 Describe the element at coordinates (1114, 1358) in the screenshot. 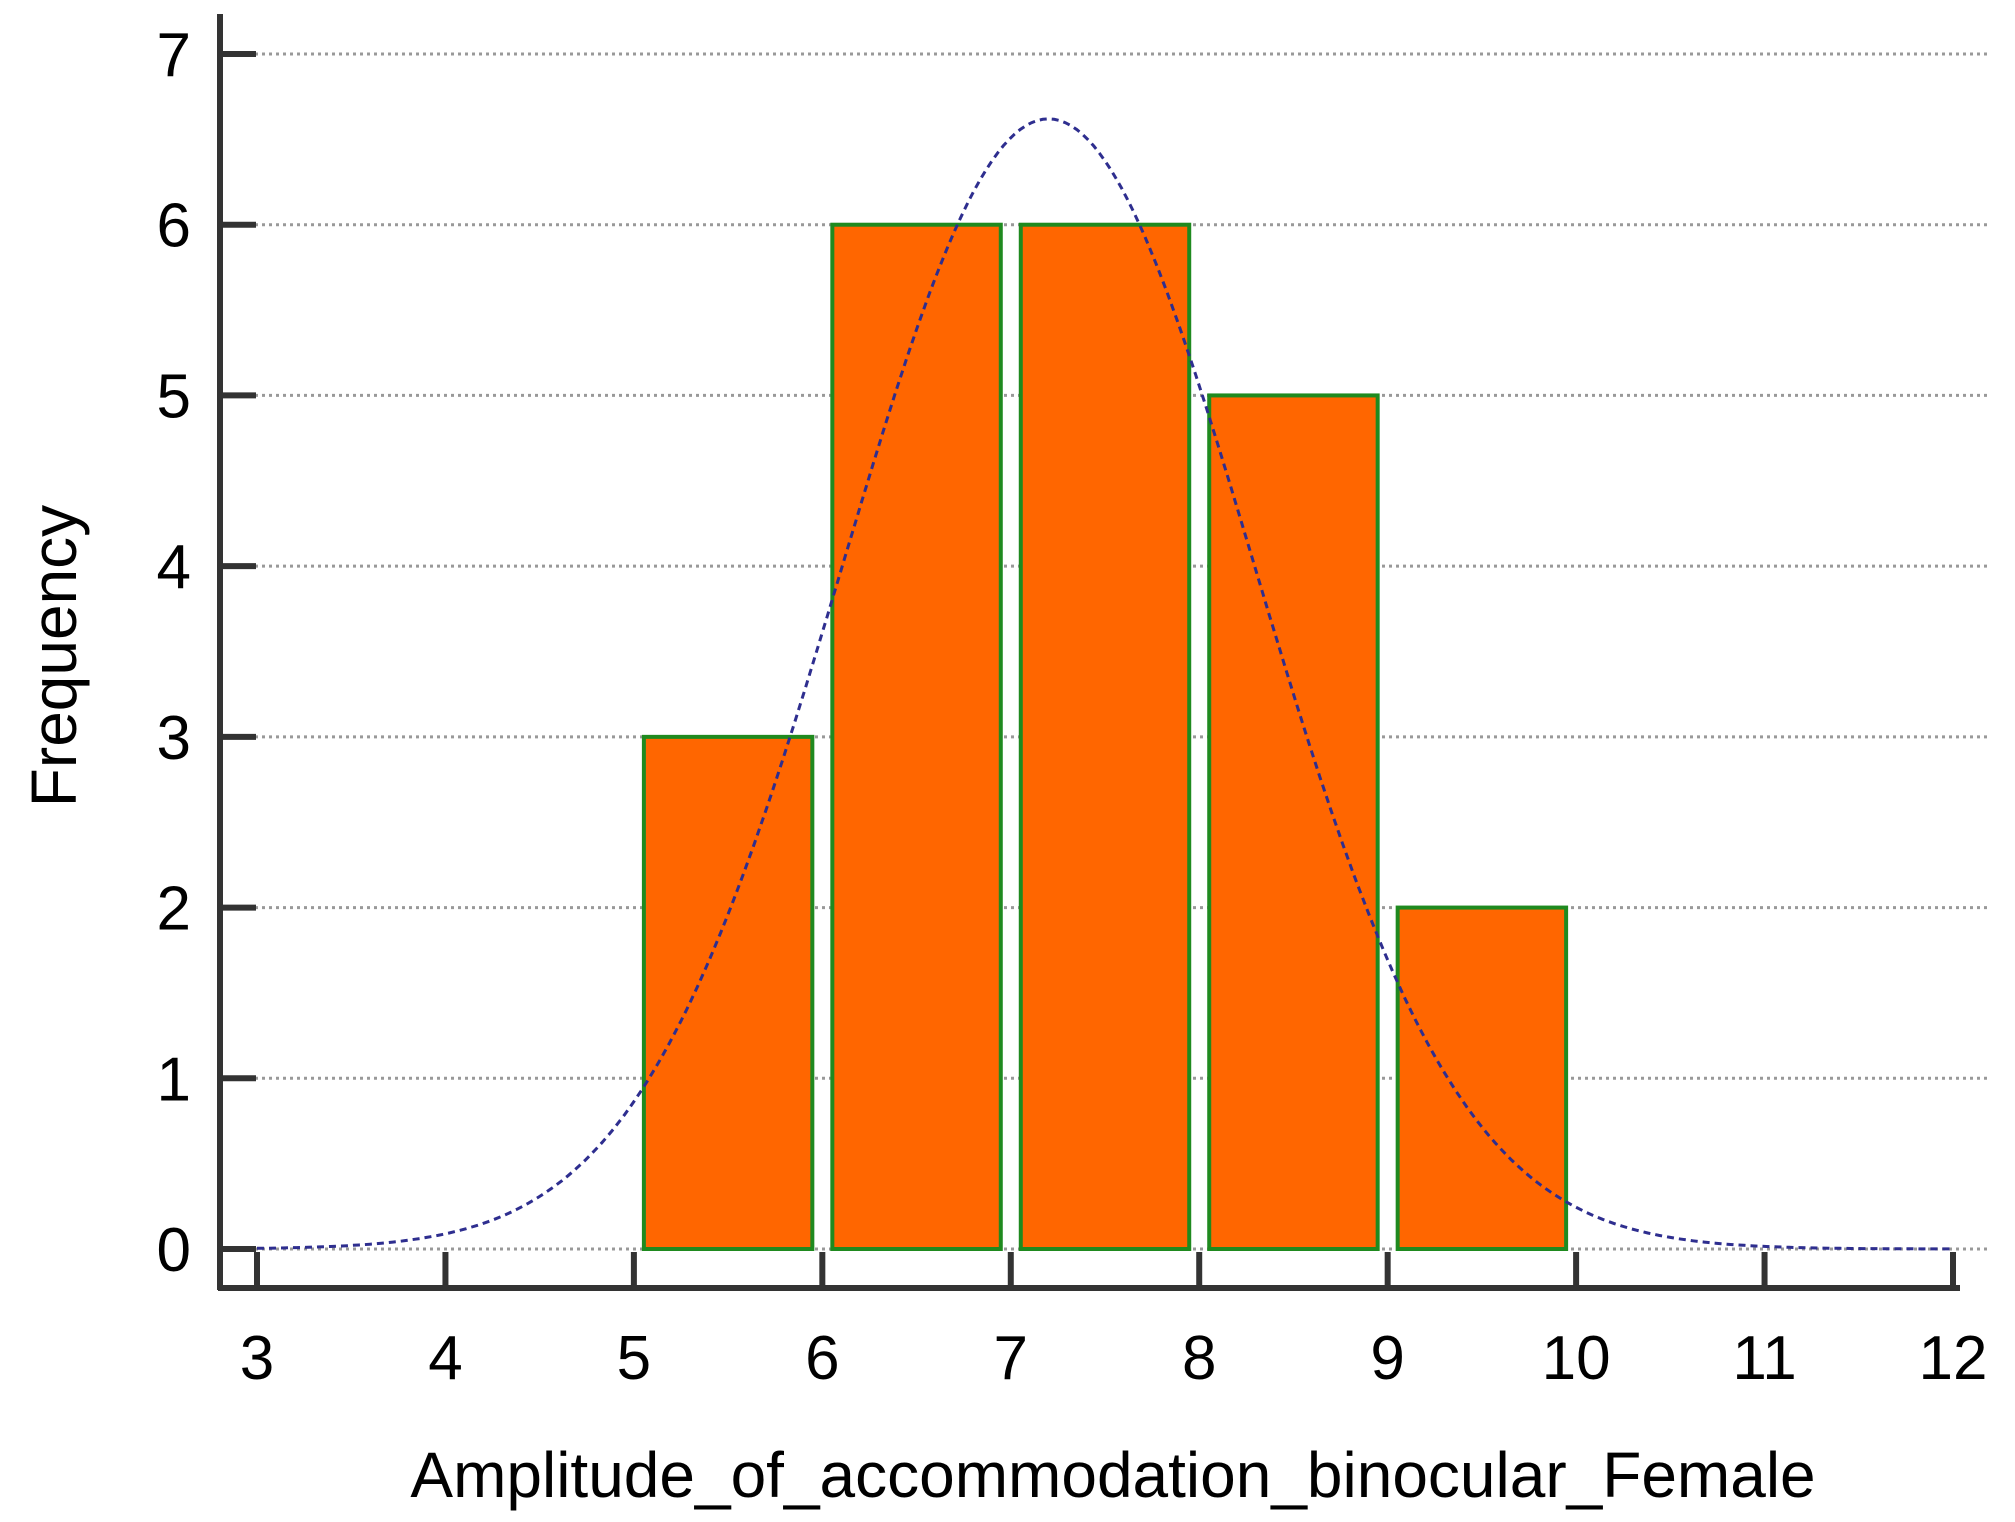

I see `x-tick-labels: 3 4 5 6 7 8 9 10 11 12` at that location.